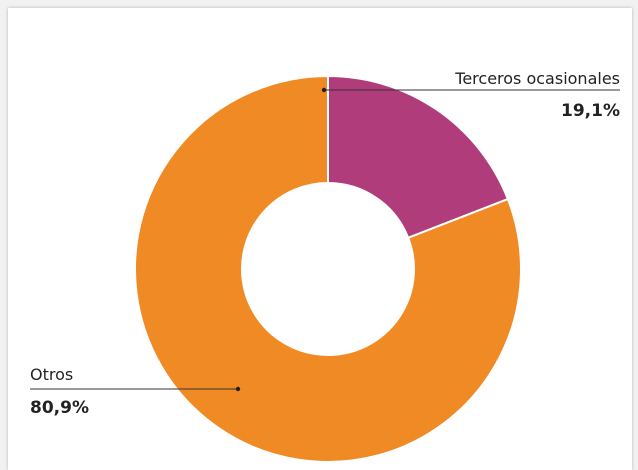 This screenshot has height=470, width=638. What do you see at coordinates (537, 78) in the screenshot?
I see `slice-label-terceros-ocasionales: Terceros ocasionales` at bounding box center [537, 78].